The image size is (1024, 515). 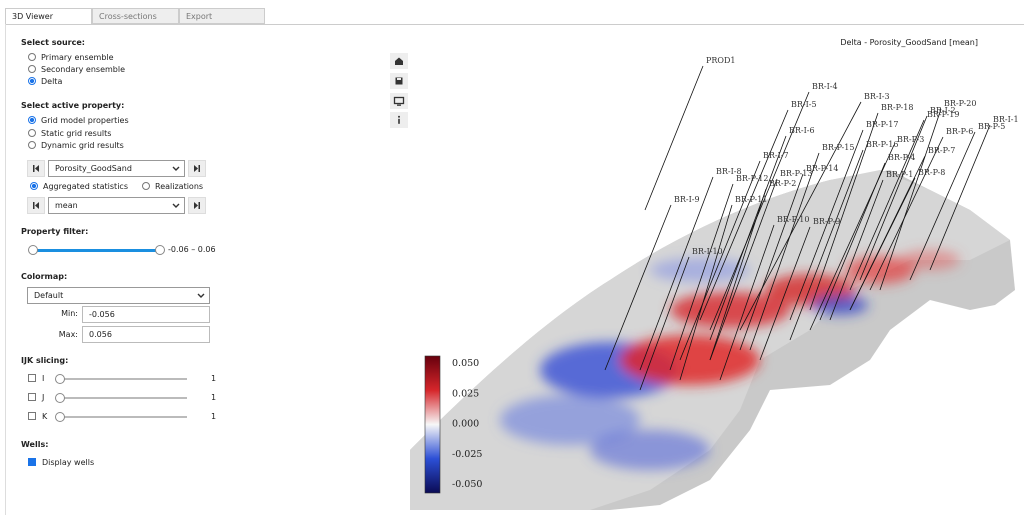 I want to click on tab-line, so click(x=514, y=24).